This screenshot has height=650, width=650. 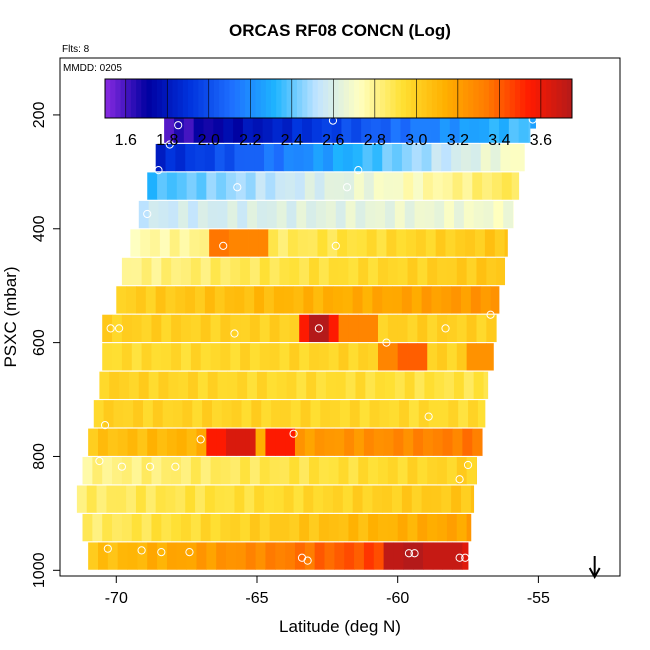 What do you see at coordinates (538, 598) in the screenshot?
I see `x-tick-label: -55` at bounding box center [538, 598].